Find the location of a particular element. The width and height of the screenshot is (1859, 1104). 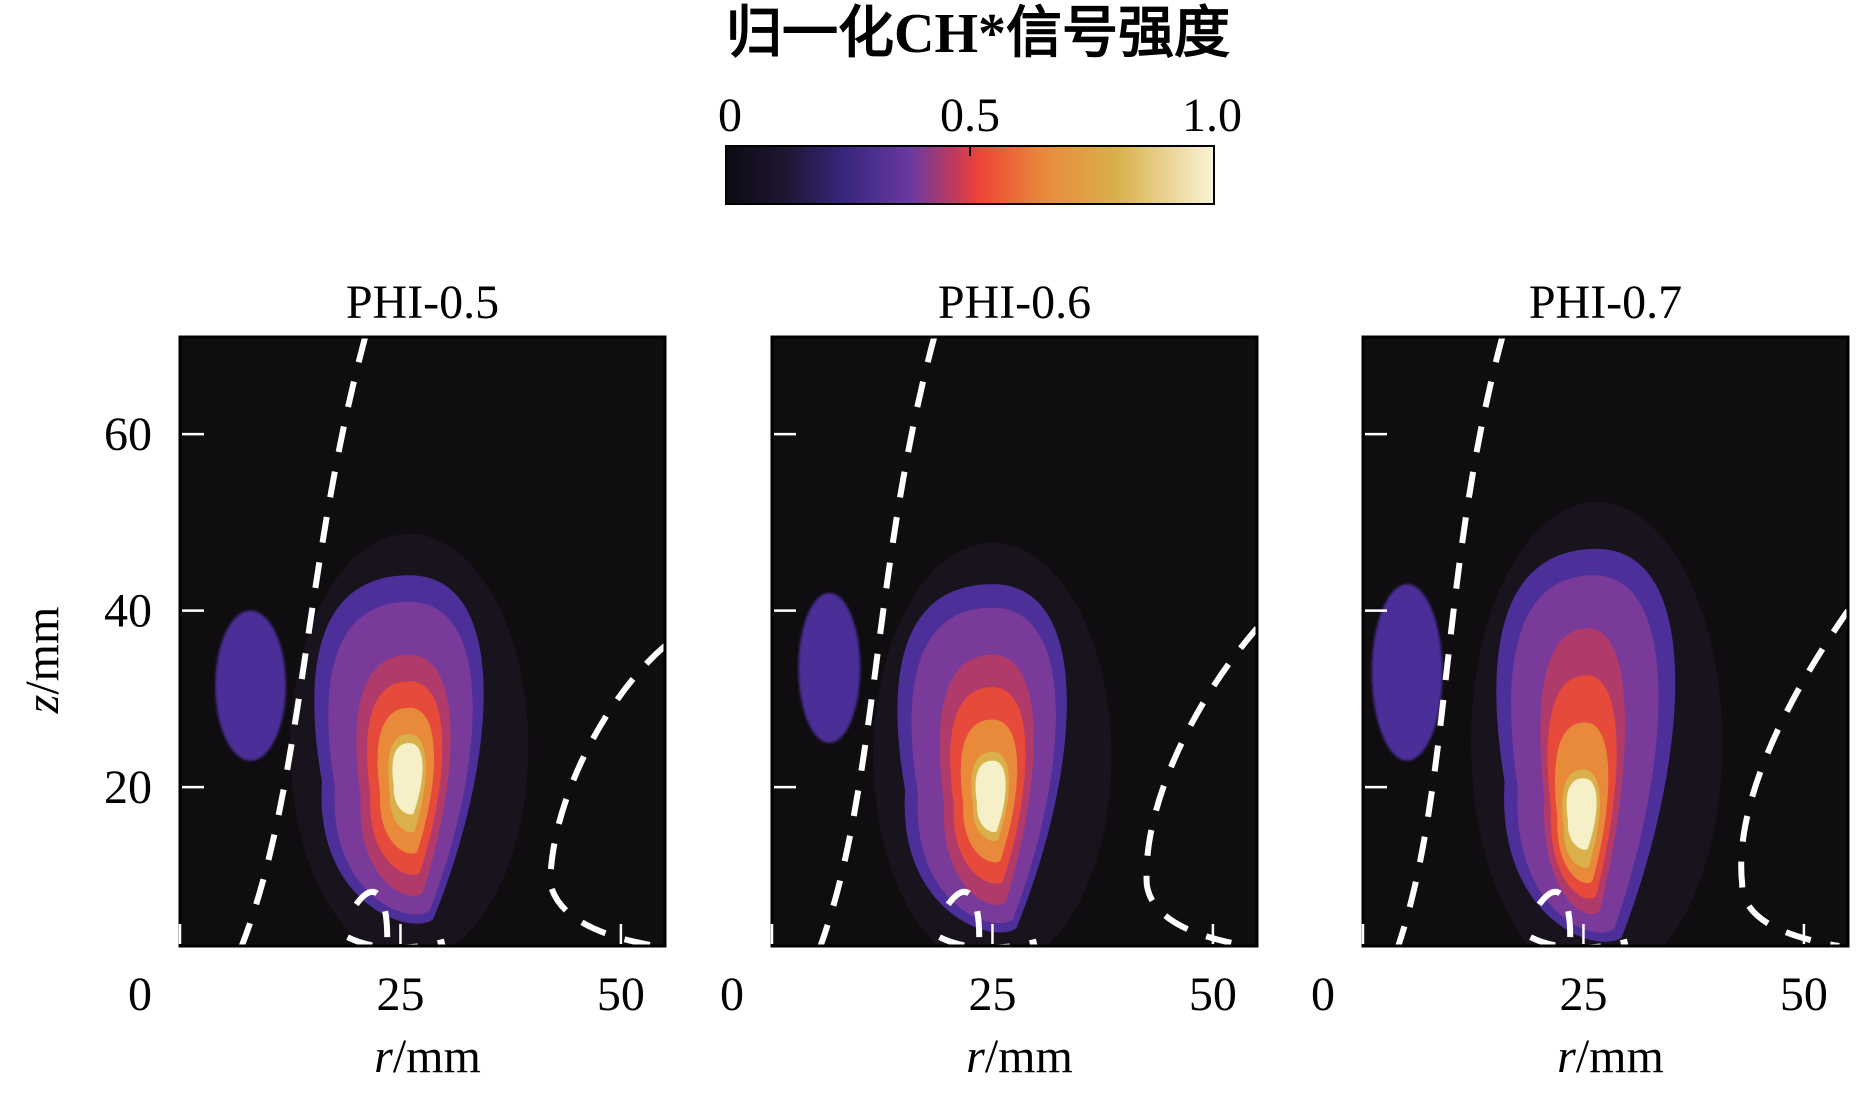

y-axis-label-var: z is located at coordinates (42, 704).